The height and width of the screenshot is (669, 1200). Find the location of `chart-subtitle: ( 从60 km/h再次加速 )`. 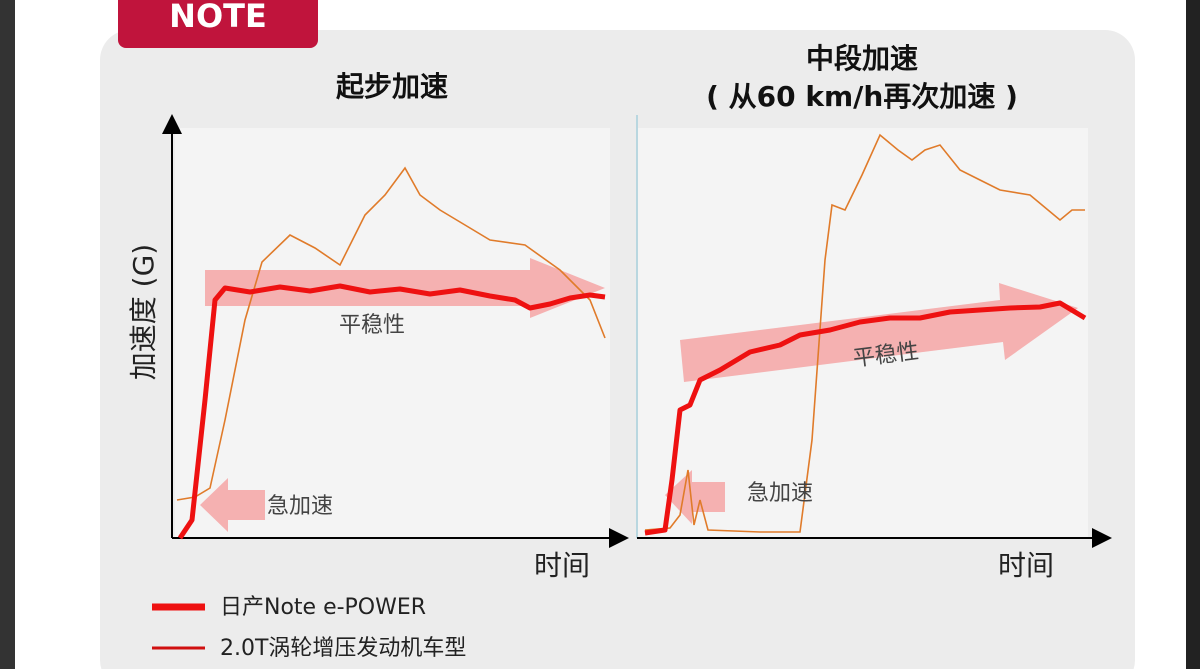

chart-subtitle: ( 从60 km/h再次加速 ) is located at coordinates (862, 96).